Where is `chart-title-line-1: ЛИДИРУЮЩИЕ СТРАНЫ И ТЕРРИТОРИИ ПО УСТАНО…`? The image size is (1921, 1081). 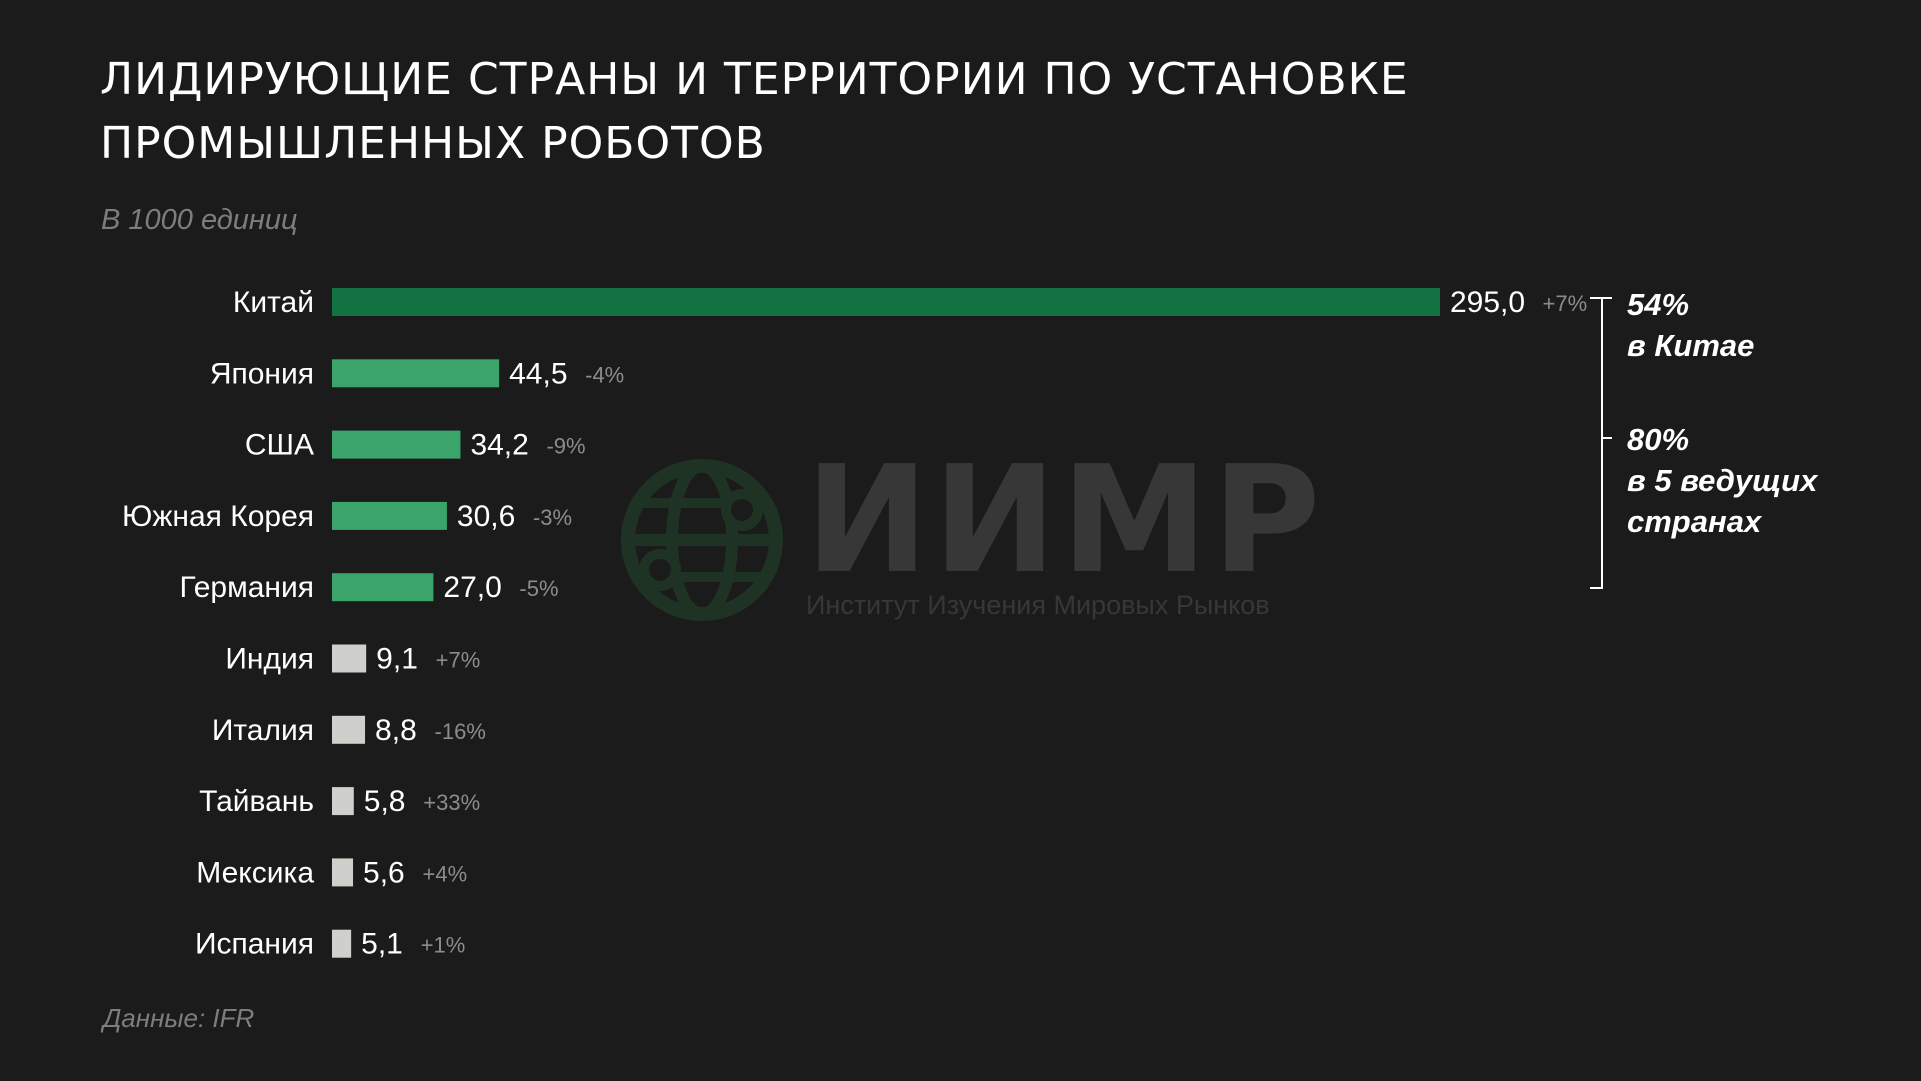 chart-title-line-1: ЛИДИРУЮЩИЕ СТРАНЫ И ТЕРРИТОРИИ ПО УСТАНО… is located at coordinates (754, 79).